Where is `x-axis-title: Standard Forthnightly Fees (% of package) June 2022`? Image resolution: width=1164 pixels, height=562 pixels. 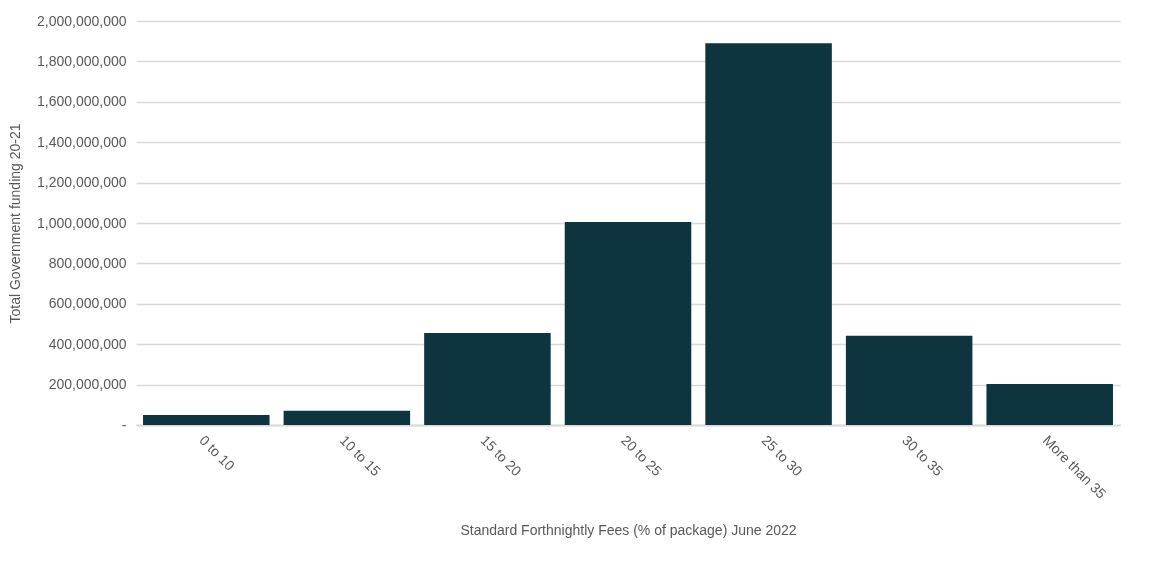 x-axis-title: Standard Forthnightly Fees (% of package) June 2022 is located at coordinates (628, 529).